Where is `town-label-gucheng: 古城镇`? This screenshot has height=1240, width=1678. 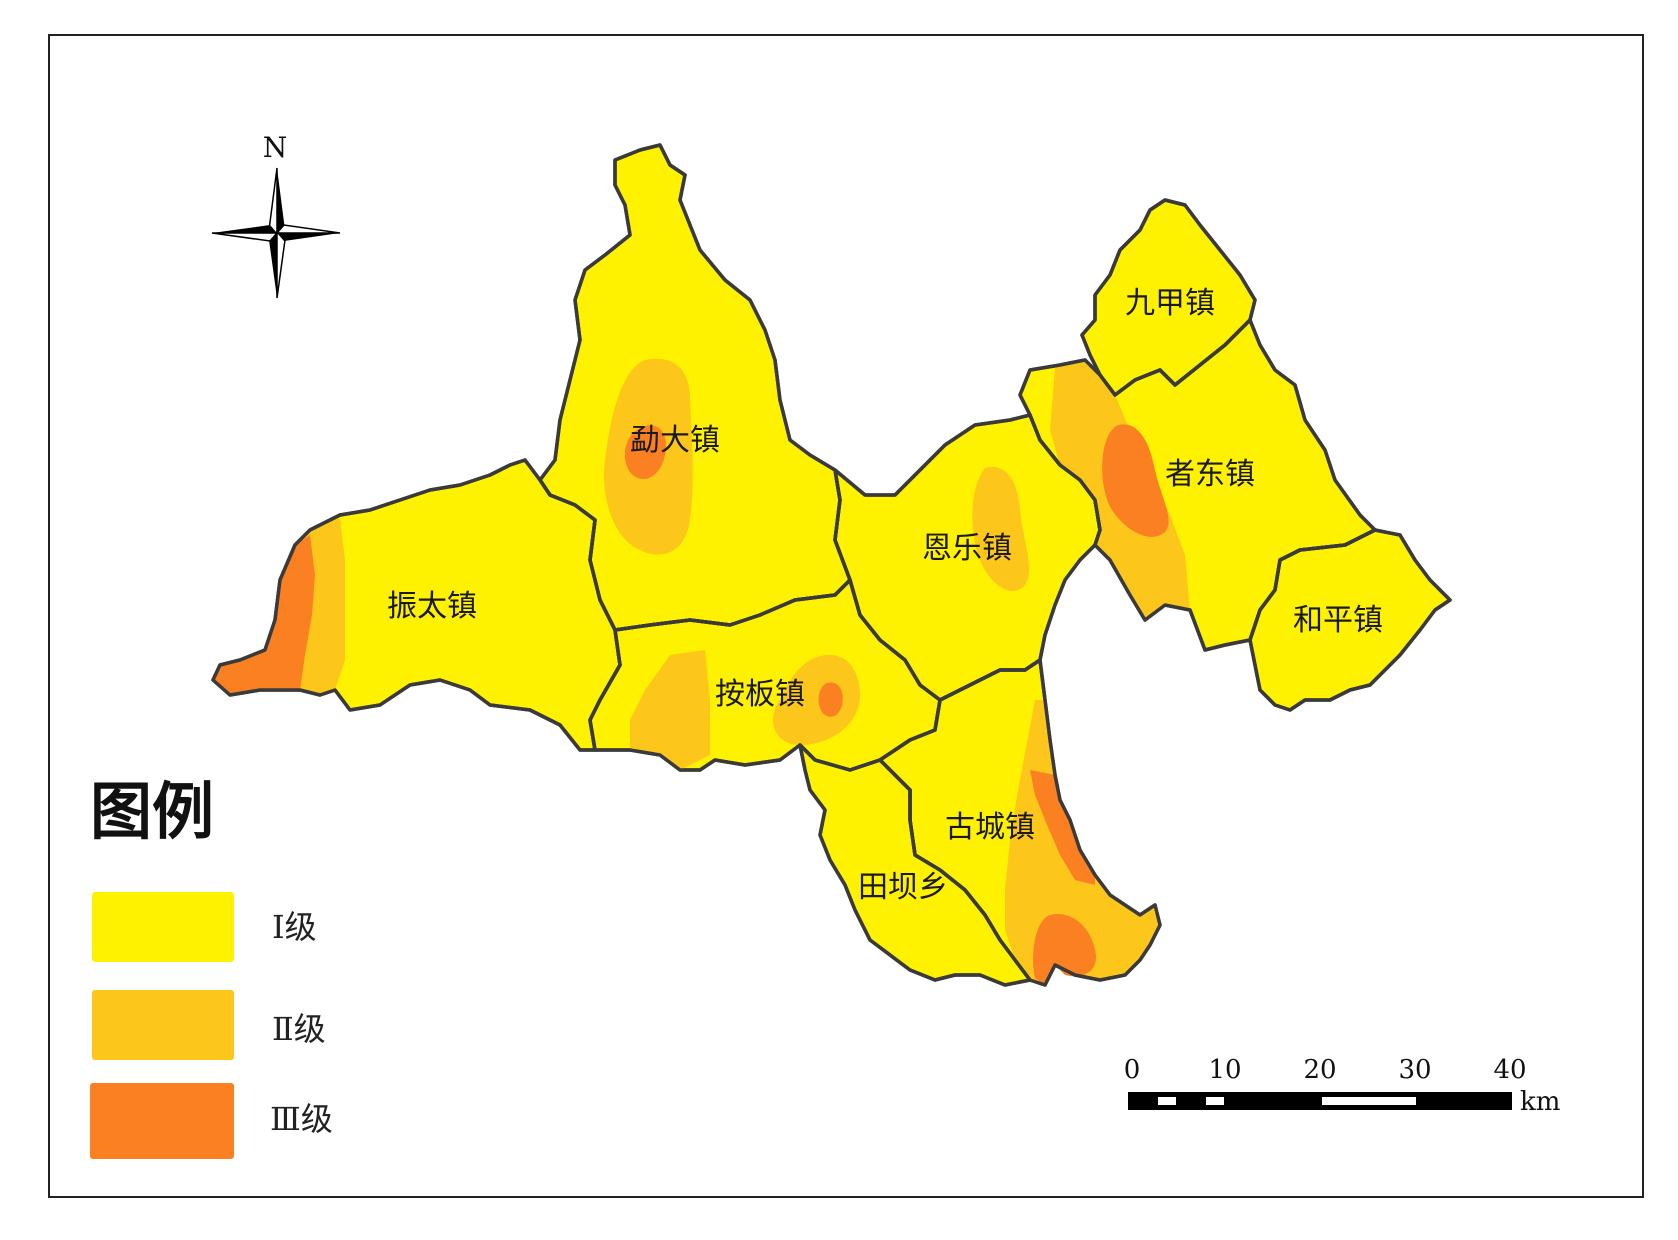
town-label-gucheng: 古城镇 is located at coordinates (990, 827).